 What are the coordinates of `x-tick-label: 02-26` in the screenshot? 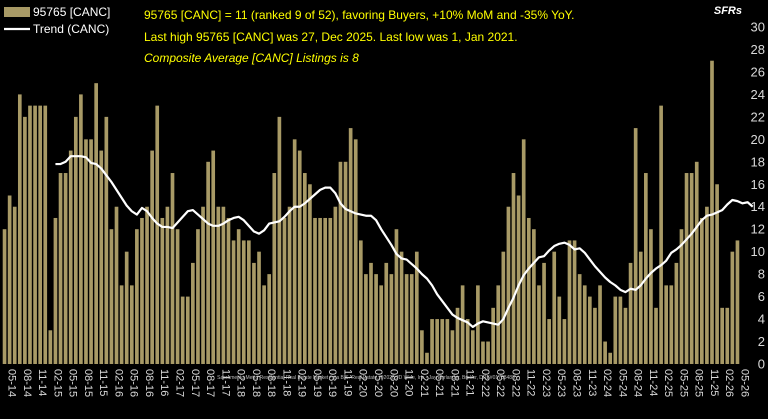 It's located at (729, 383).